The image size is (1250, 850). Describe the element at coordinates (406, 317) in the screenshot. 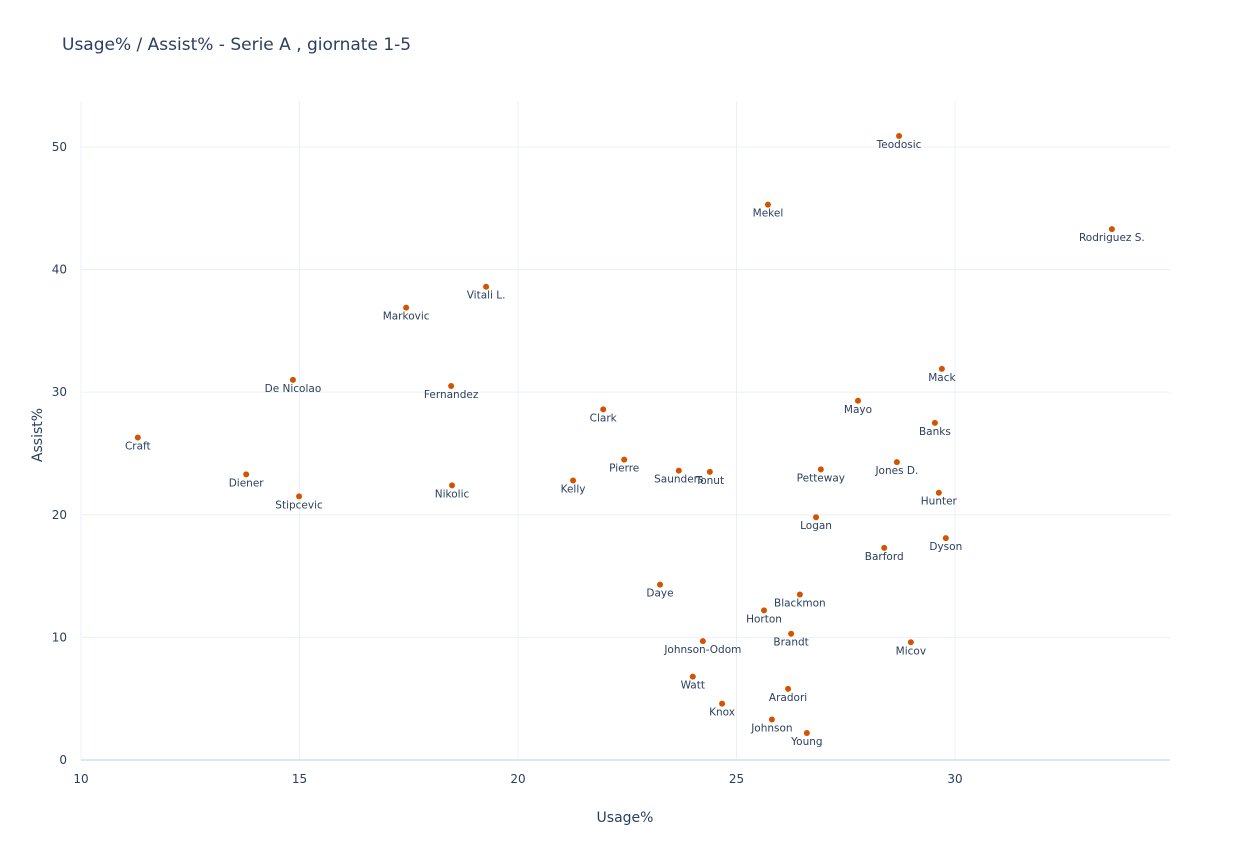

I see `point-label: Markovic` at that location.